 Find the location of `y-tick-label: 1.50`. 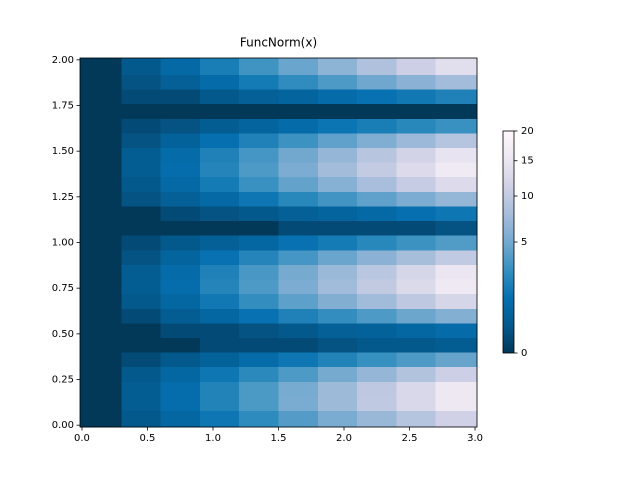

y-tick-label: 1.50 is located at coordinates (63, 151).